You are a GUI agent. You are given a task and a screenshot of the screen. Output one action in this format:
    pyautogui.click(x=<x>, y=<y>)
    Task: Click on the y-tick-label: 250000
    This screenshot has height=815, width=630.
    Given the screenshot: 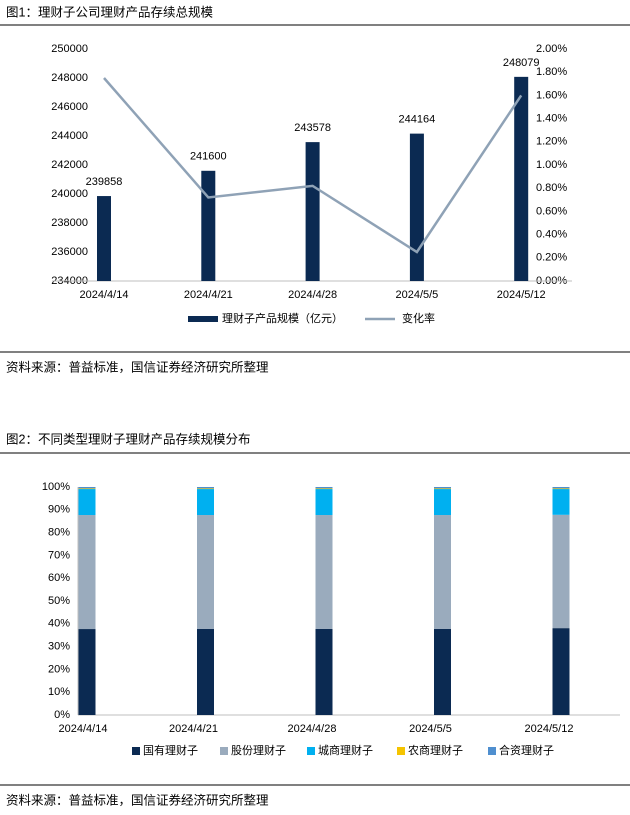 What is the action you would take?
    pyautogui.click(x=69, y=49)
    